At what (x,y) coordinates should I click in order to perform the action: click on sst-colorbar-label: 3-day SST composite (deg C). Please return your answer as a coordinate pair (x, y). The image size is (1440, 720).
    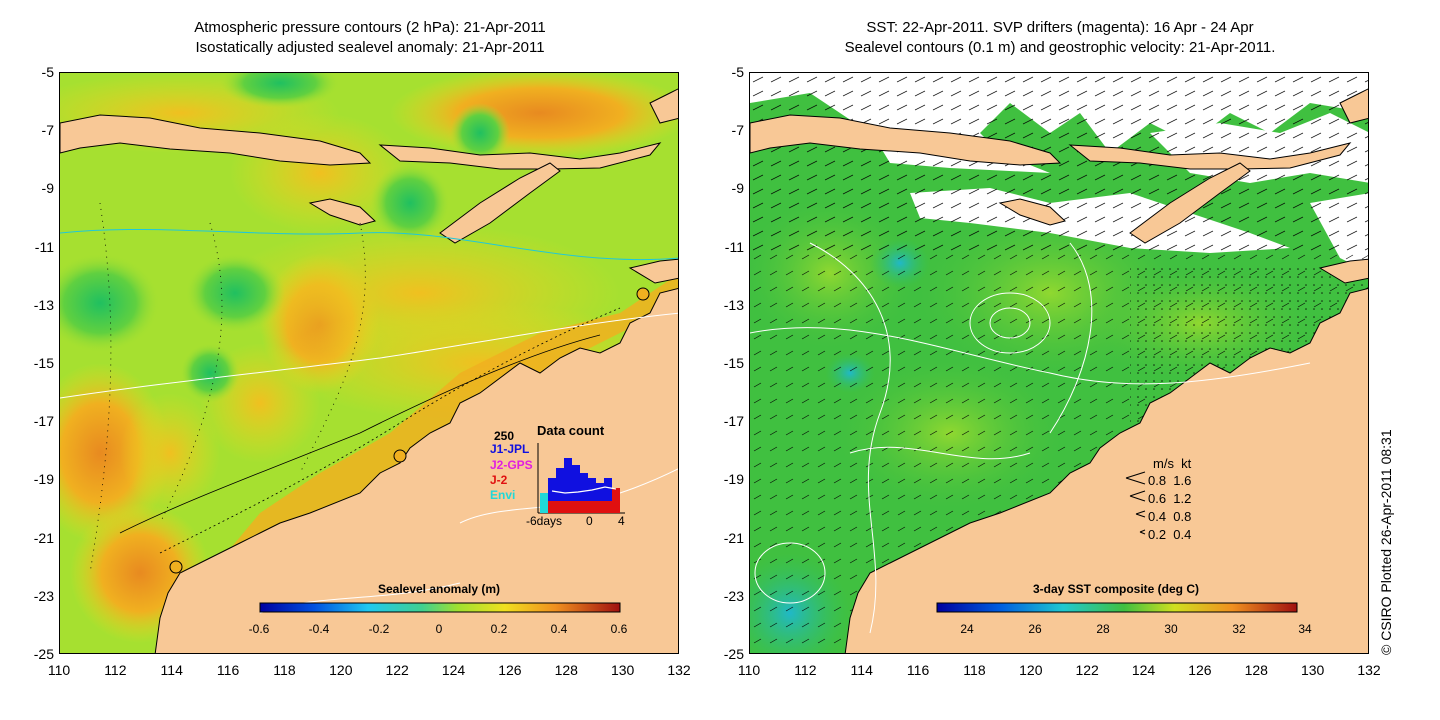
    Looking at the image, I should click on (1116, 589).